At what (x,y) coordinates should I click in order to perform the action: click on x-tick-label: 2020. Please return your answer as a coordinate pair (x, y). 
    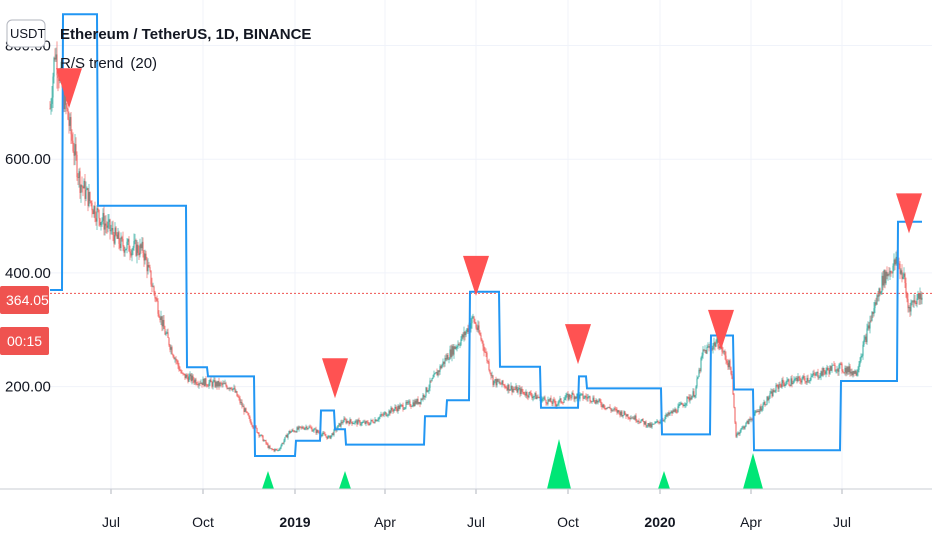
    Looking at the image, I should click on (659, 522).